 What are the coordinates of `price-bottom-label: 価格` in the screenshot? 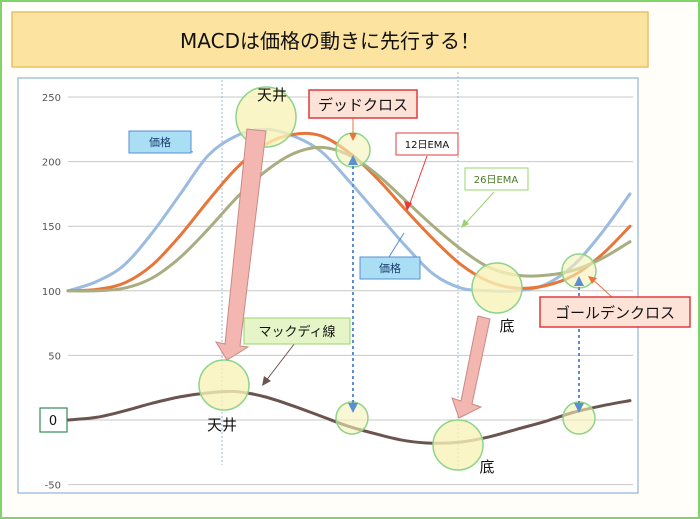 It's located at (390, 268).